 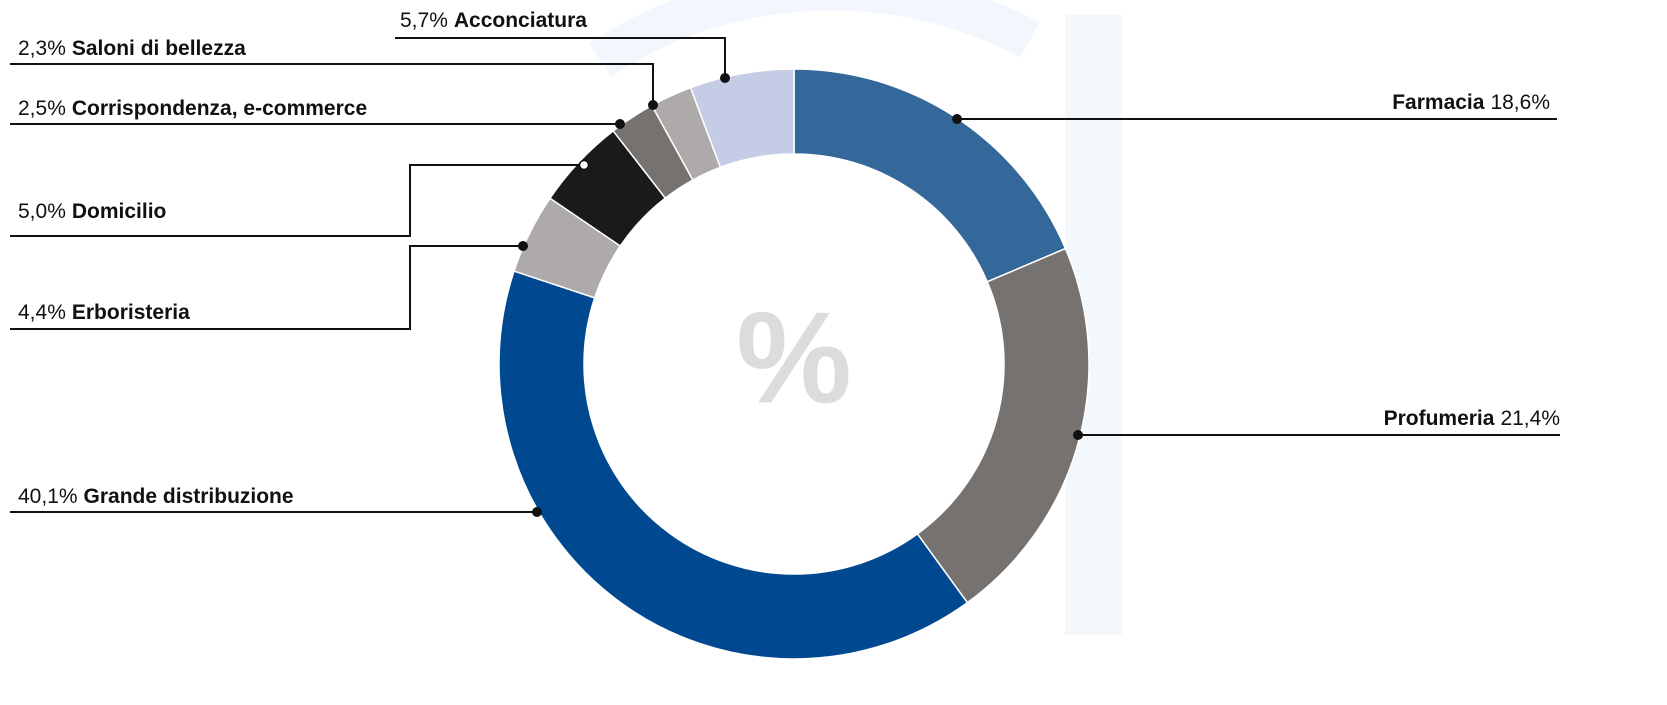 I want to click on slice-label: 2,3% Saloni di bellezza, so click(x=132, y=48).